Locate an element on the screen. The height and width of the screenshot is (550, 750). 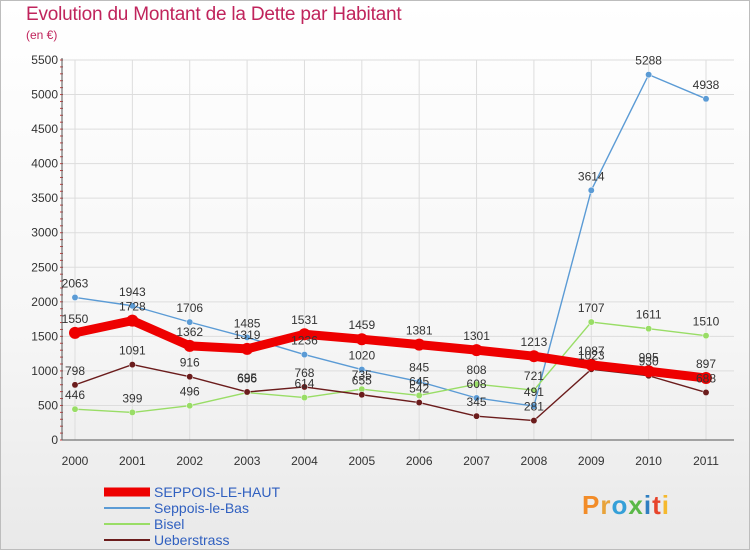
data-label: 1510 is located at coordinates (706, 322).